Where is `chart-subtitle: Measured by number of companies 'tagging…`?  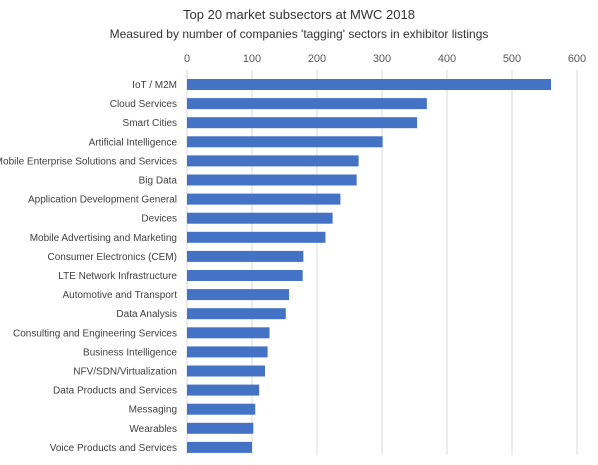
chart-subtitle: Measured by number of companies 'tagging… is located at coordinates (299, 34).